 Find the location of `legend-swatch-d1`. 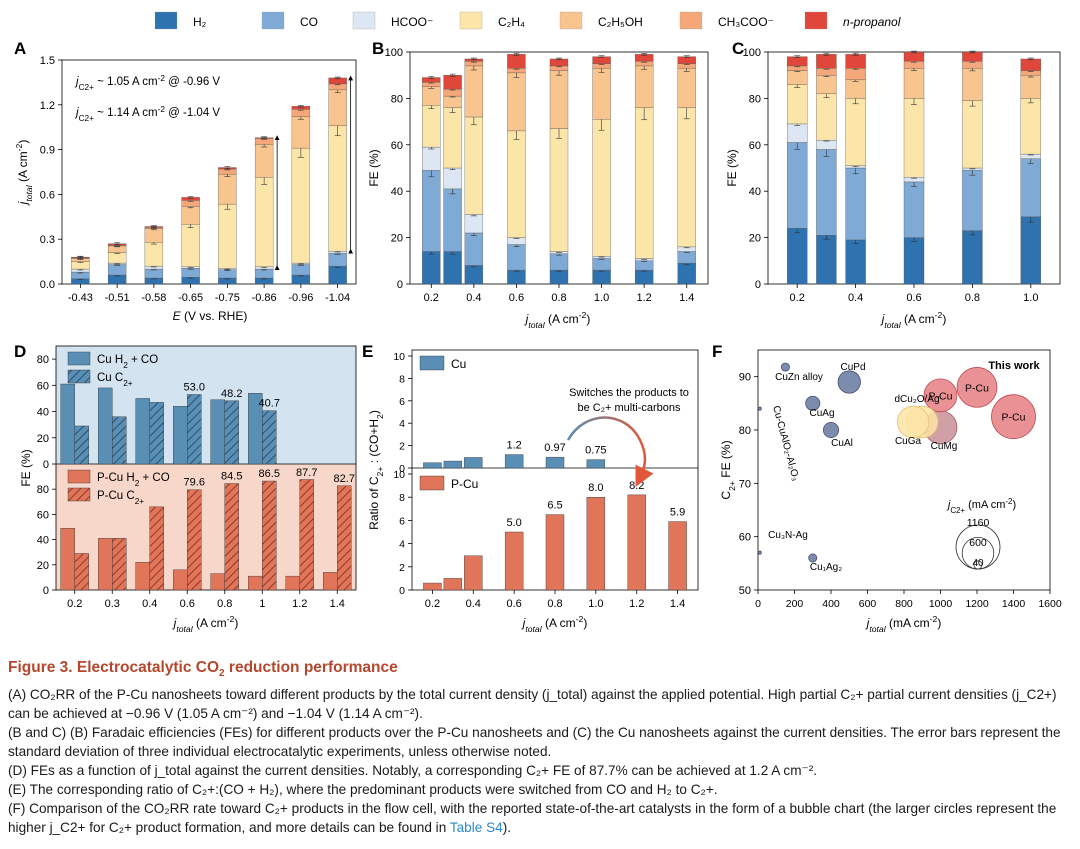

legend-swatch-d1 is located at coordinates (79, 376).